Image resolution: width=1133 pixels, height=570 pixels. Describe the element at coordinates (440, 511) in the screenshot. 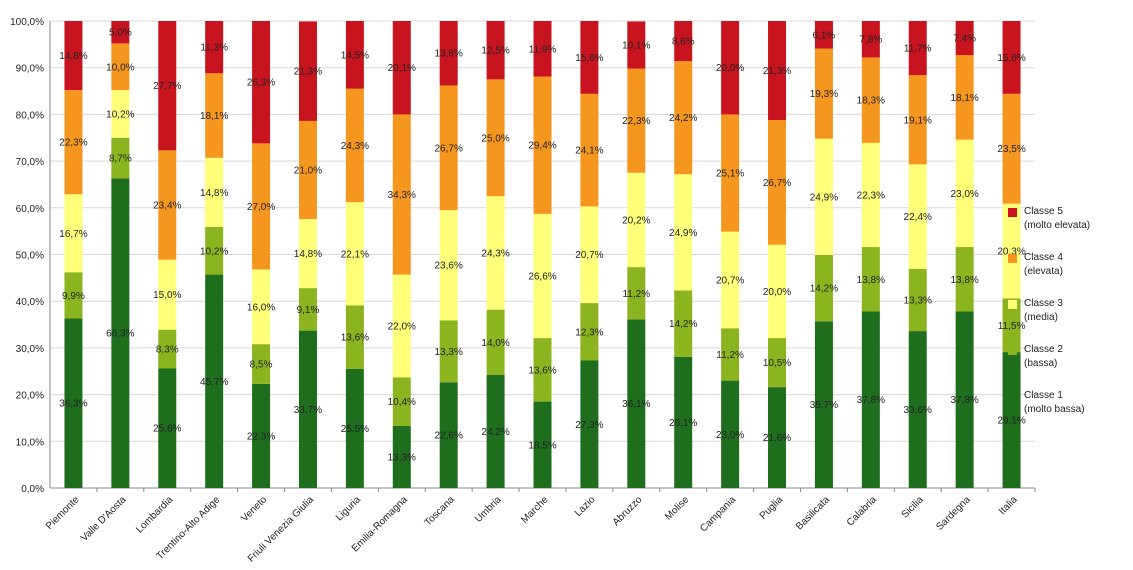

I see `x-tick-label: Toscana` at that location.